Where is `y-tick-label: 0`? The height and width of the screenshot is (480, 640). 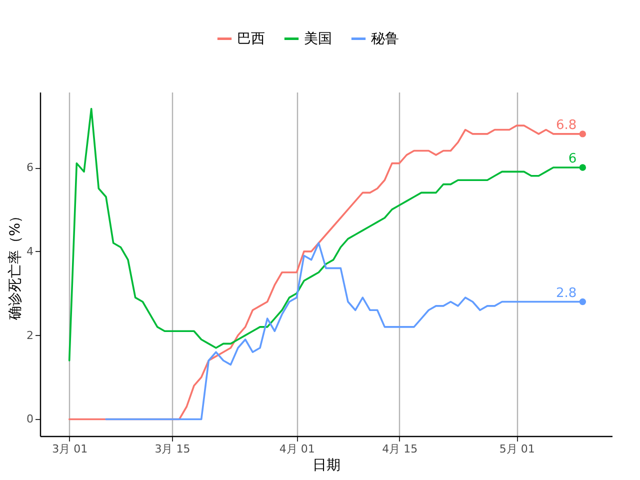
y-tick-label: 0 is located at coordinates (30, 419).